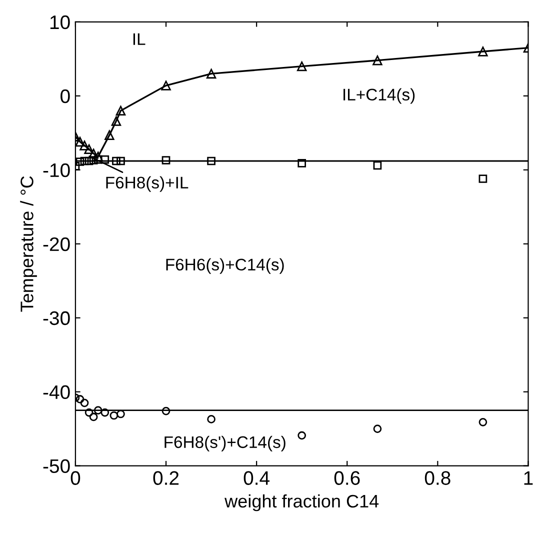 Image resolution: width=539 pixels, height=548 pixels. Describe the element at coordinates (347, 478) in the screenshot. I see `x-tick-label: 0.6` at that location.